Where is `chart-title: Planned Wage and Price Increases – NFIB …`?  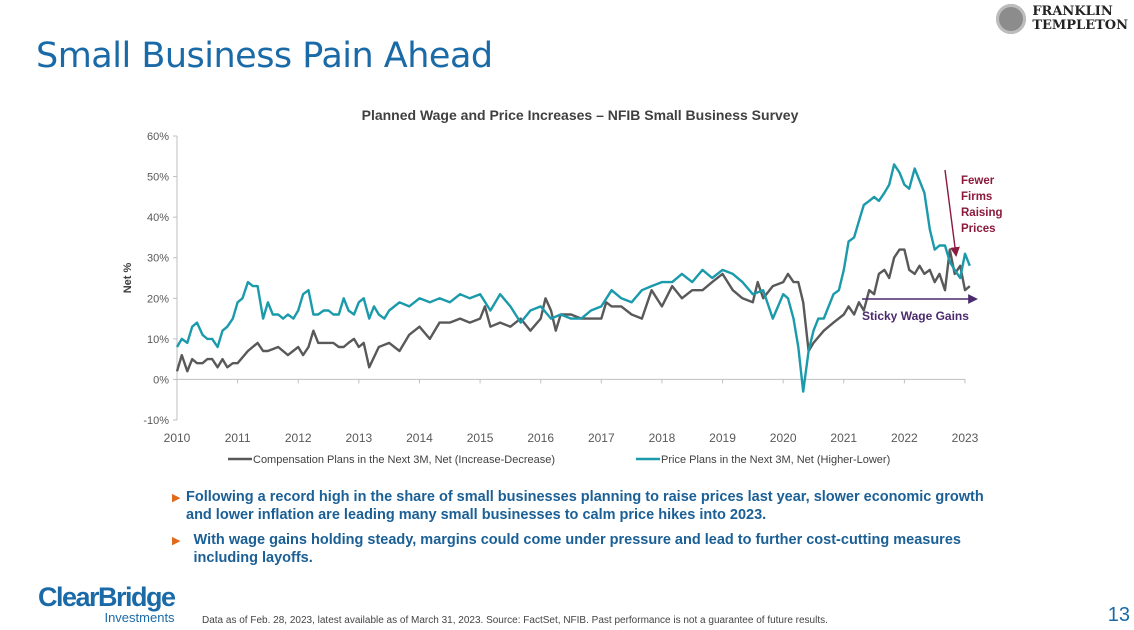
chart-title: Planned Wage and Price Increases – NFIB … is located at coordinates (580, 115).